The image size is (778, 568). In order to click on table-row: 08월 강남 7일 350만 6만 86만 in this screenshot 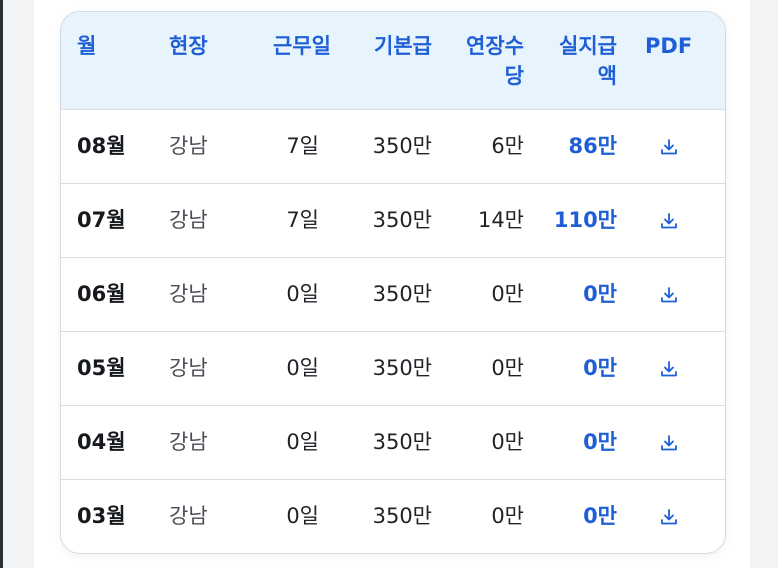, I will do `click(393, 147)`.